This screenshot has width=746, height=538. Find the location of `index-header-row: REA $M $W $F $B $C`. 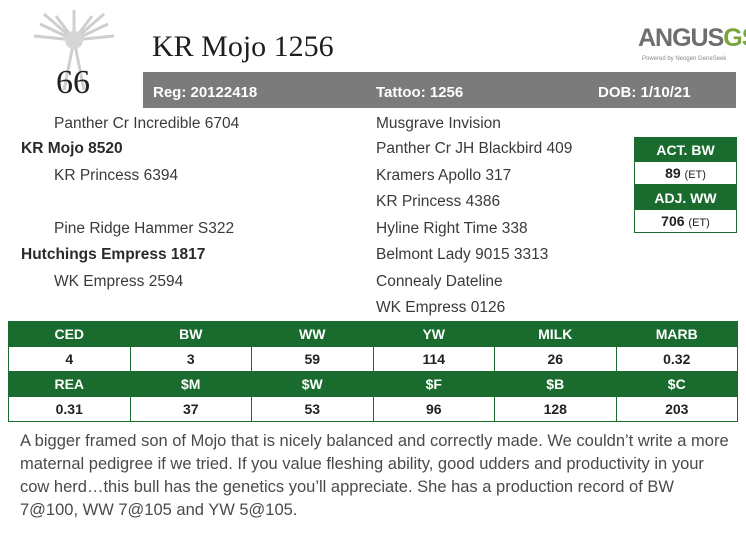

index-header-row: REA $M $W $F $B $C is located at coordinates (373, 384).